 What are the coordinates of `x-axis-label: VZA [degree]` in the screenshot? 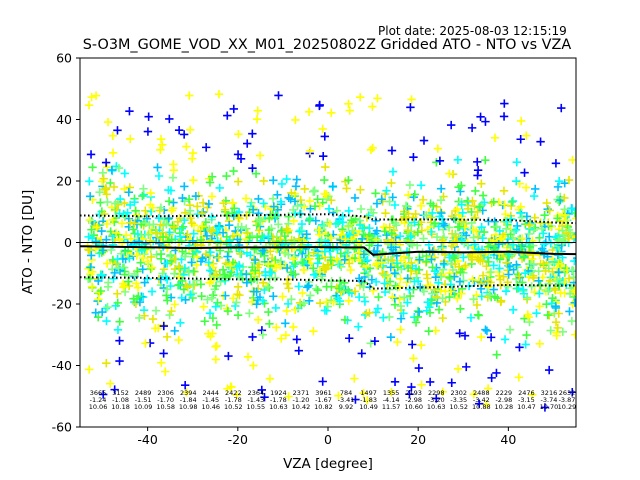 It's located at (328, 464).